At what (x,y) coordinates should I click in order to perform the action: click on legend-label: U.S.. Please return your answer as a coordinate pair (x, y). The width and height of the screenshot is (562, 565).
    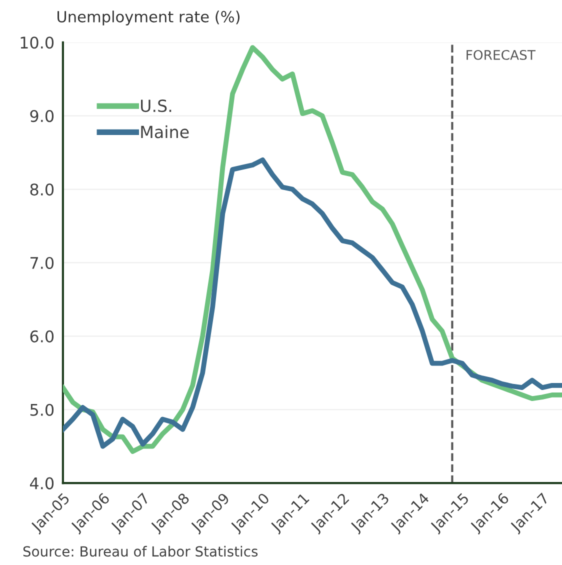
    Looking at the image, I should click on (156, 106).